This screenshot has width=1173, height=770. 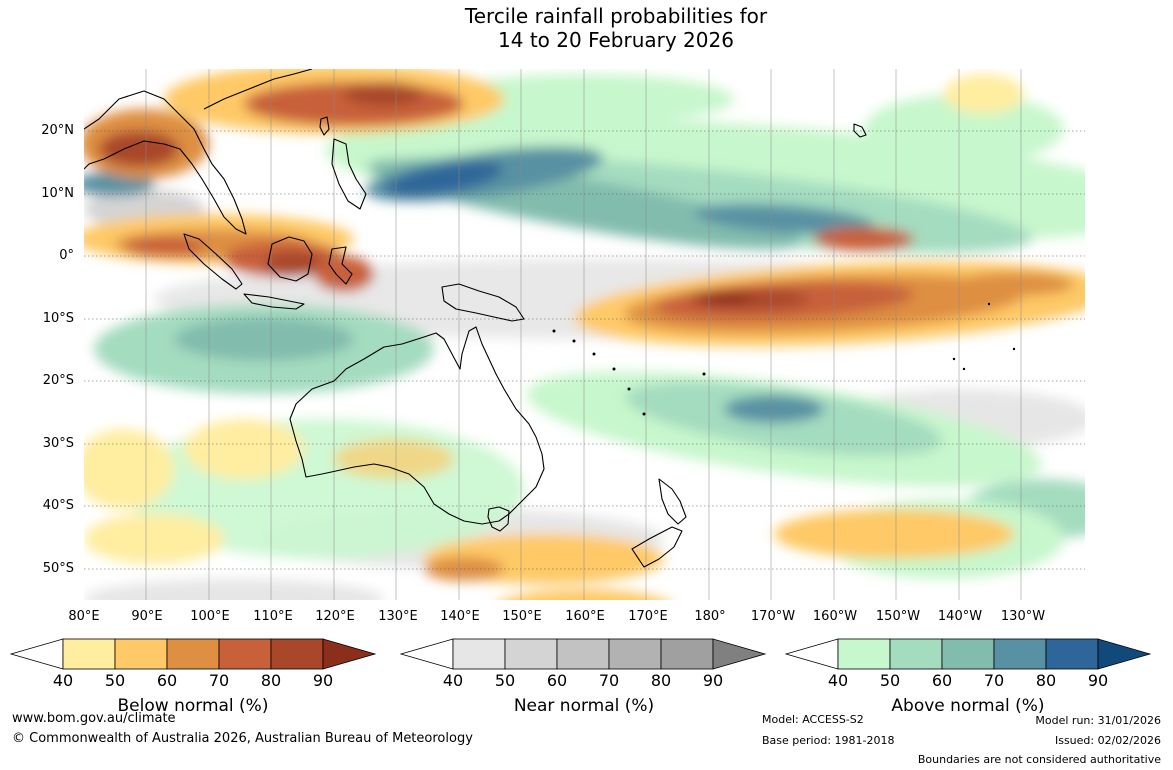 What do you see at coordinates (417, 425) in the screenshot?
I see `australia-coast` at bounding box center [417, 425].